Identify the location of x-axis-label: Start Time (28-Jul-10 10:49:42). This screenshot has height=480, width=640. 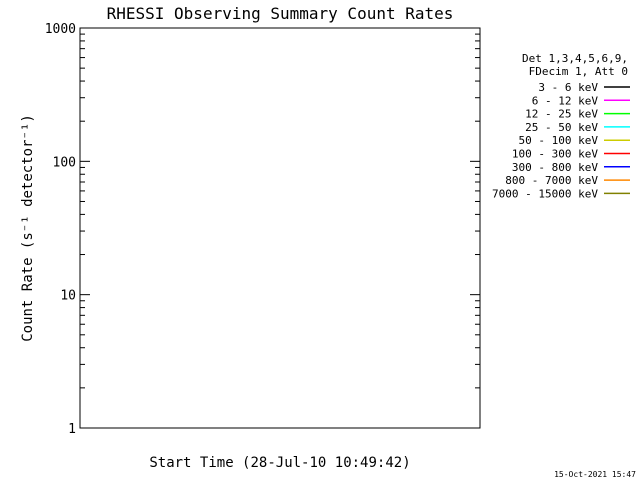
(279, 463).